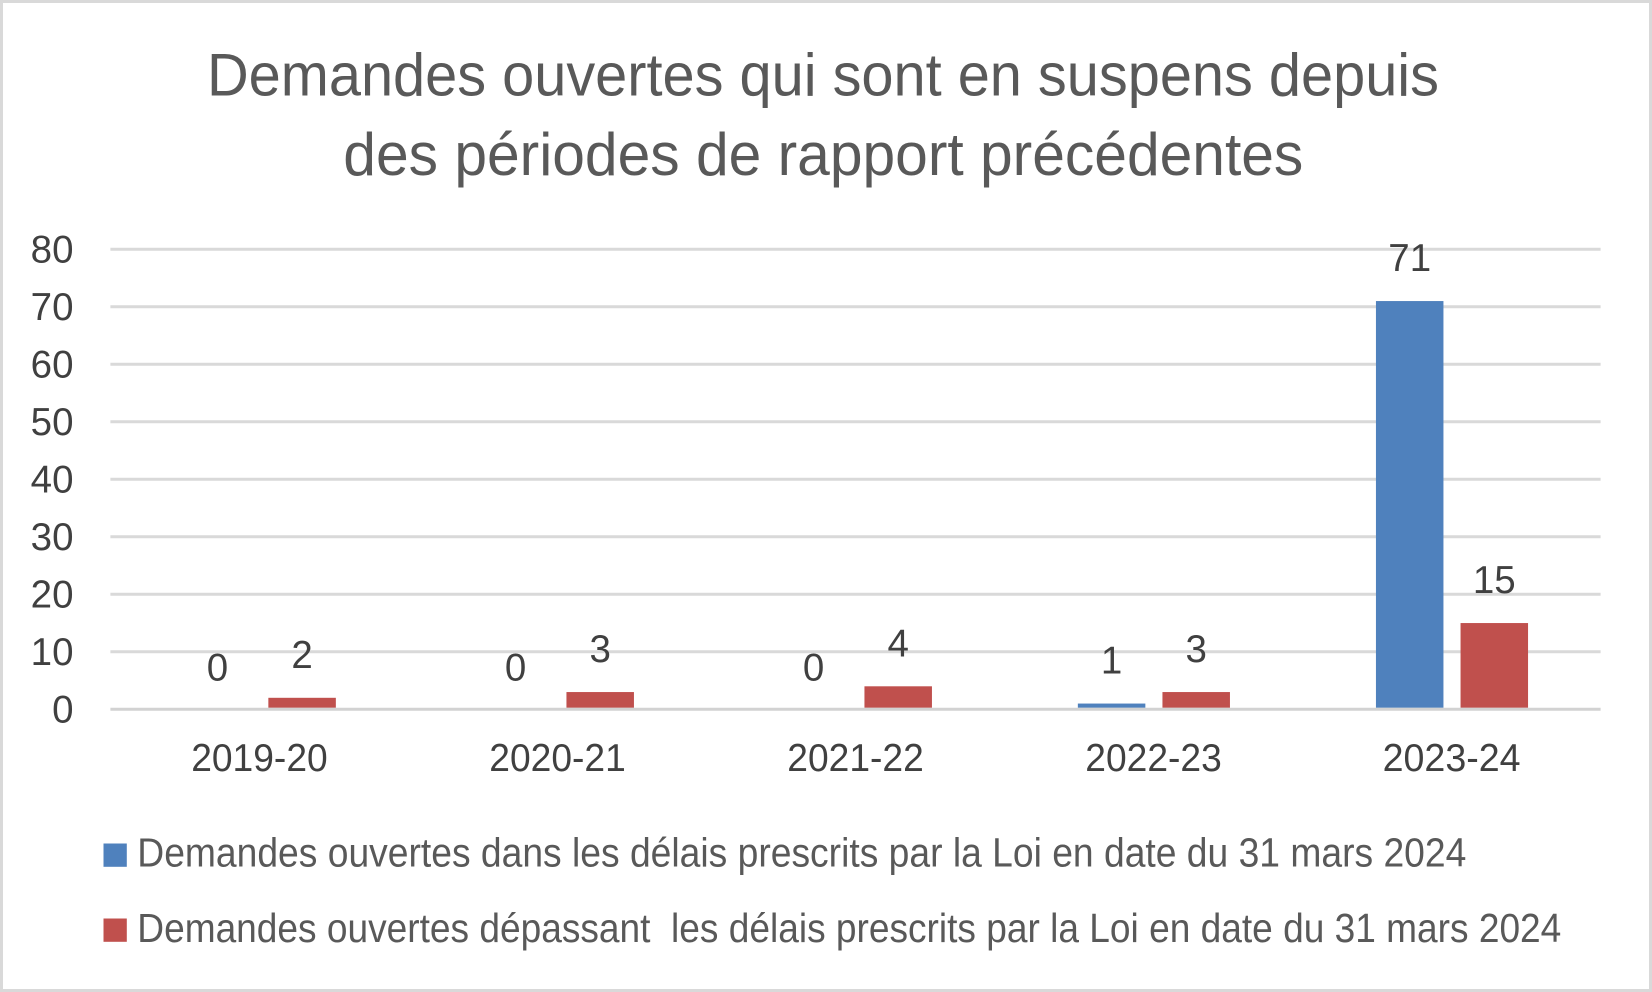 Image resolution: width=1652 pixels, height=992 pixels. I want to click on svg-text: 30, so click(52, 537).